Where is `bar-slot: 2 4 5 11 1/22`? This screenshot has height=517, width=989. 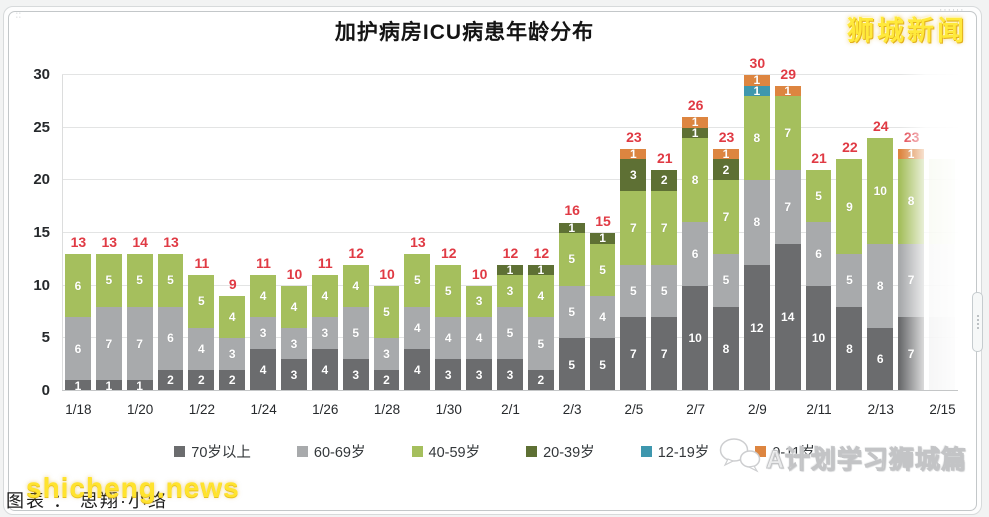
bar-slot: 2 4 5 11 1/22 is located at coordinates (201, 246).